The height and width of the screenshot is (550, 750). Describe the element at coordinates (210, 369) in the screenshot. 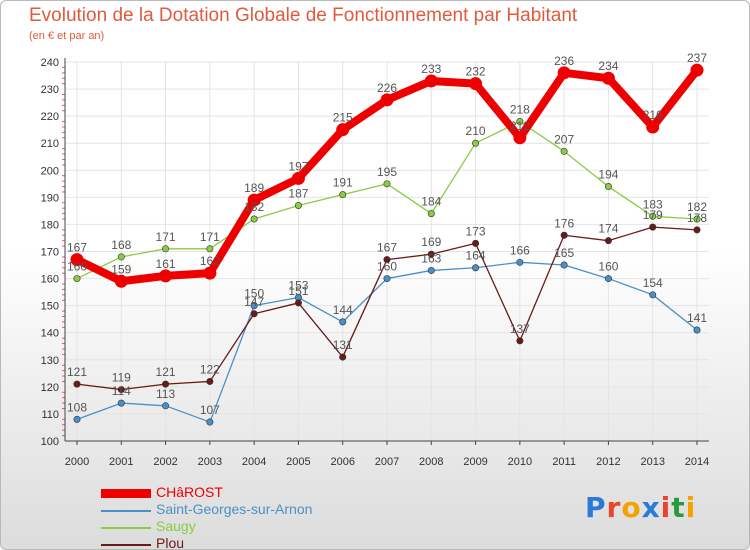

I see `data-label: 122` at that location.